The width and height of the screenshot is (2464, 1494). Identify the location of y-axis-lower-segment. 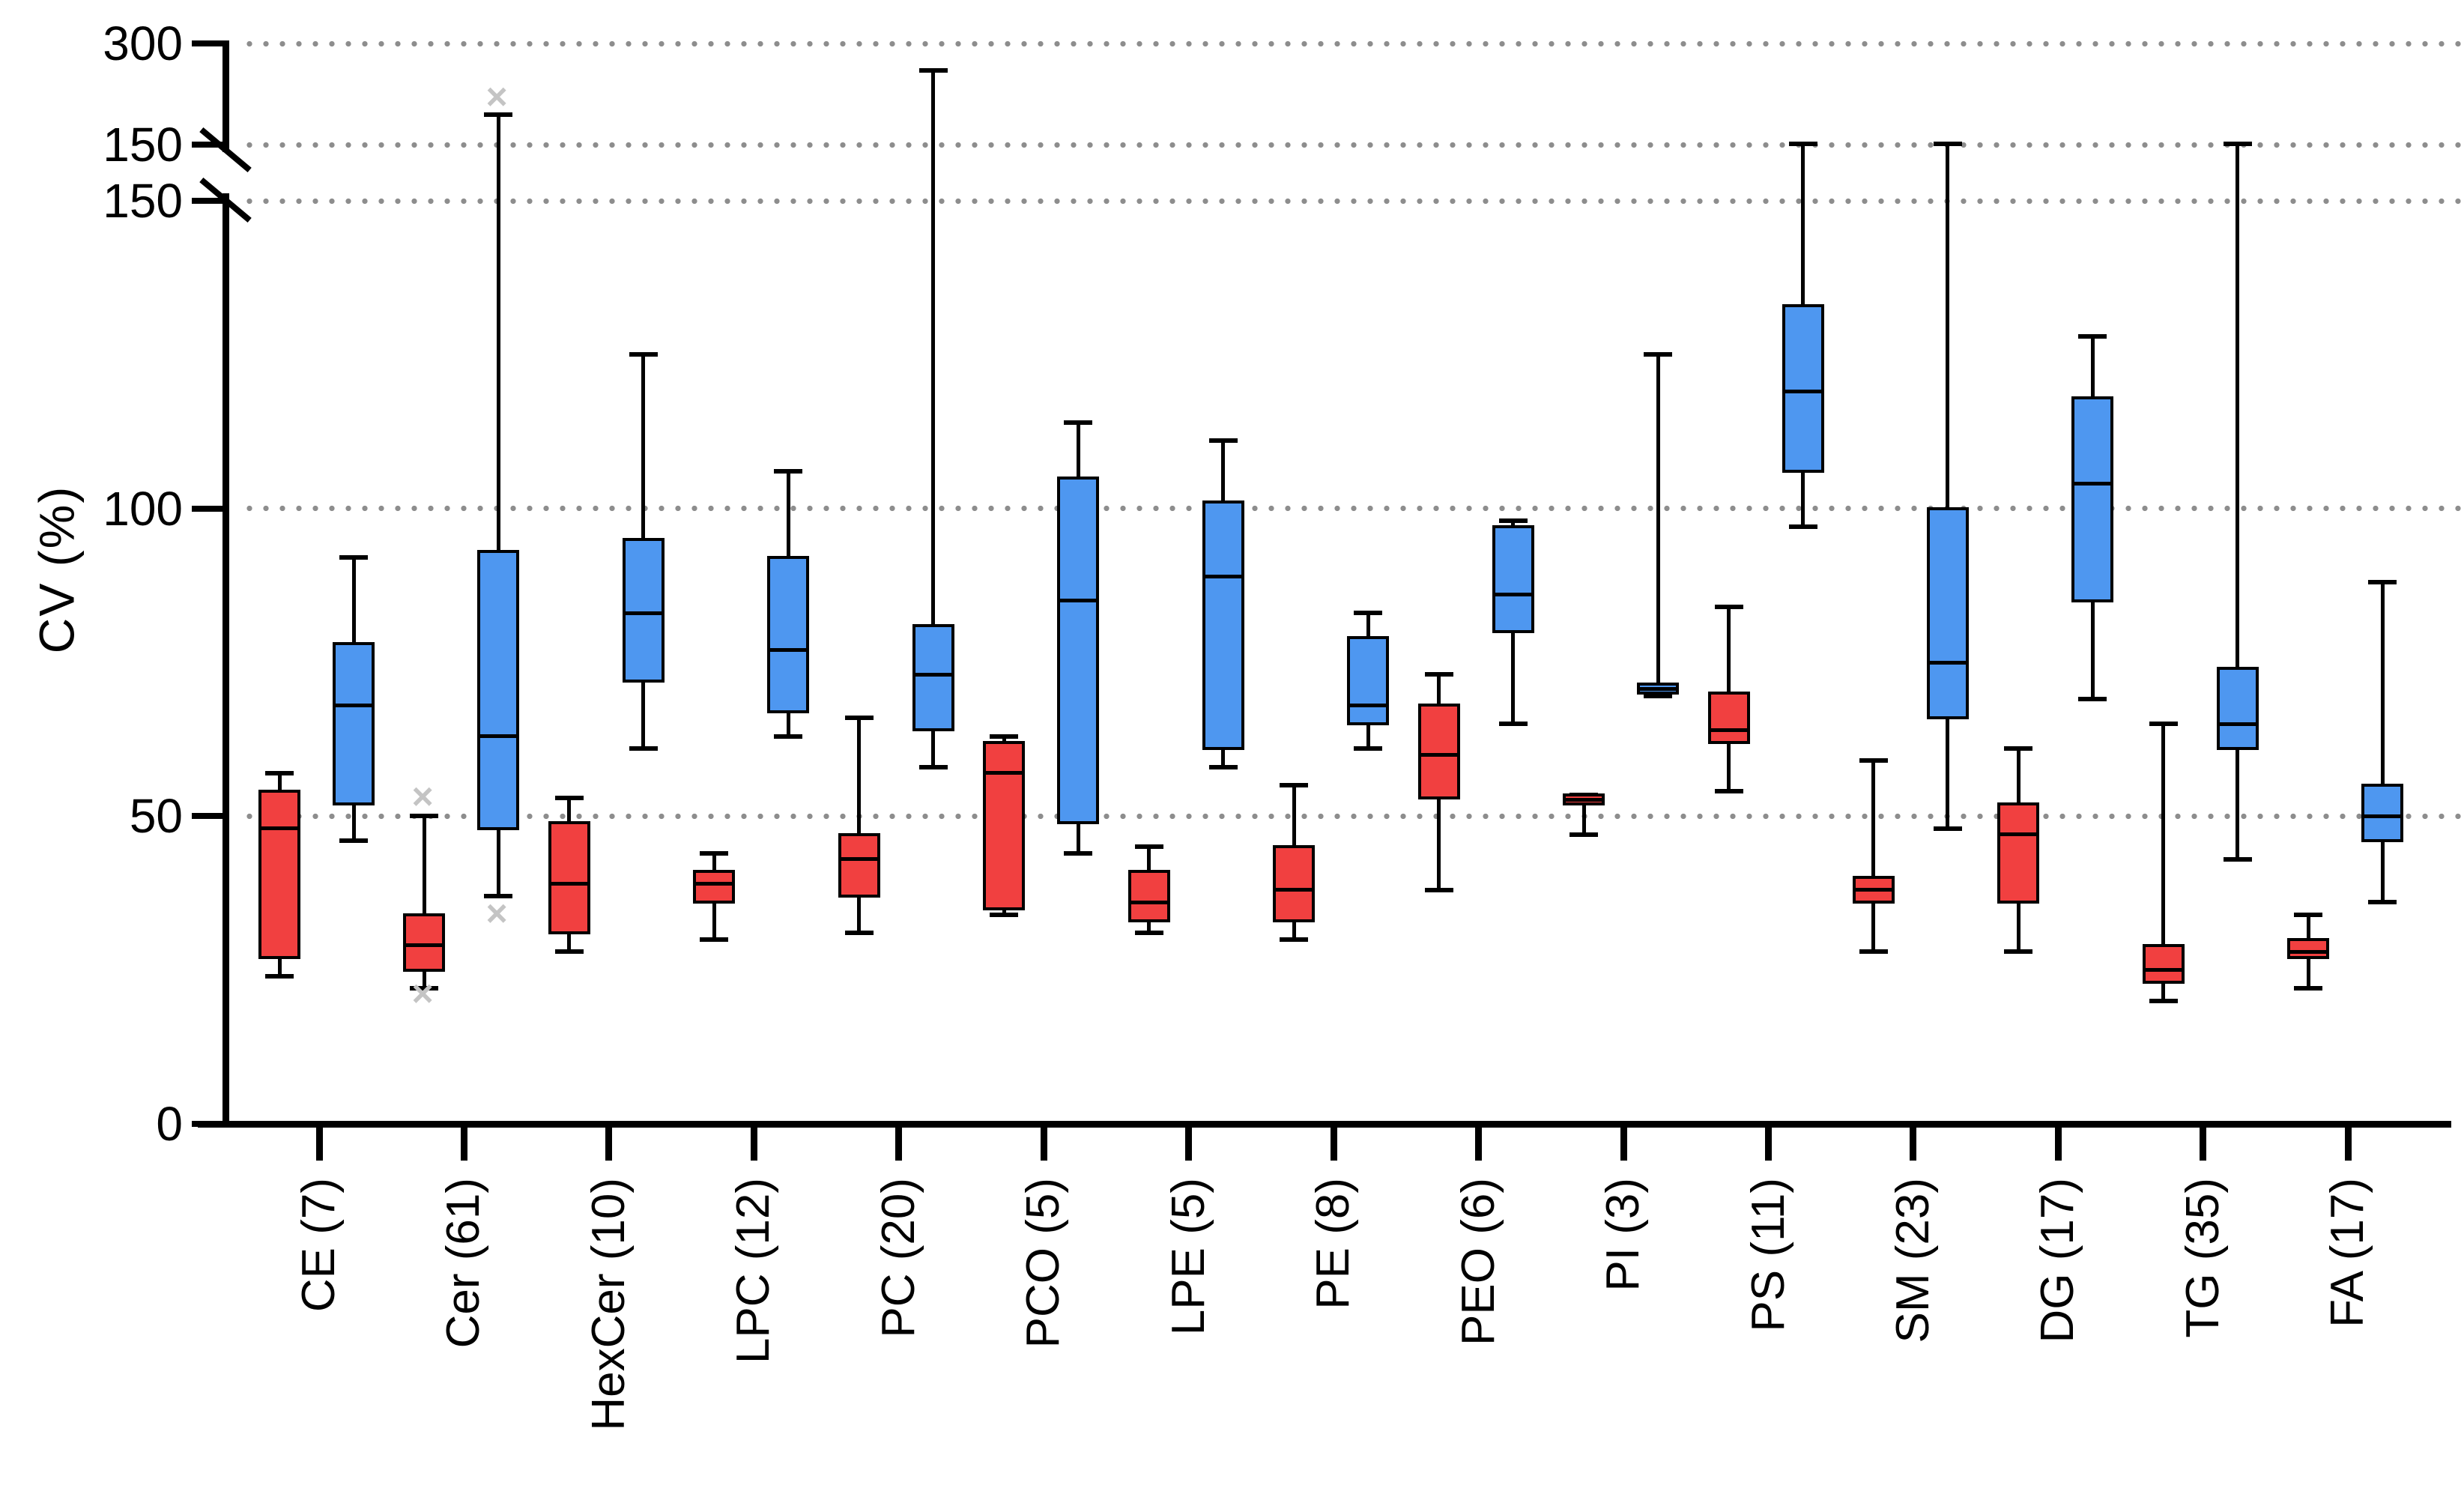
(225, 660).